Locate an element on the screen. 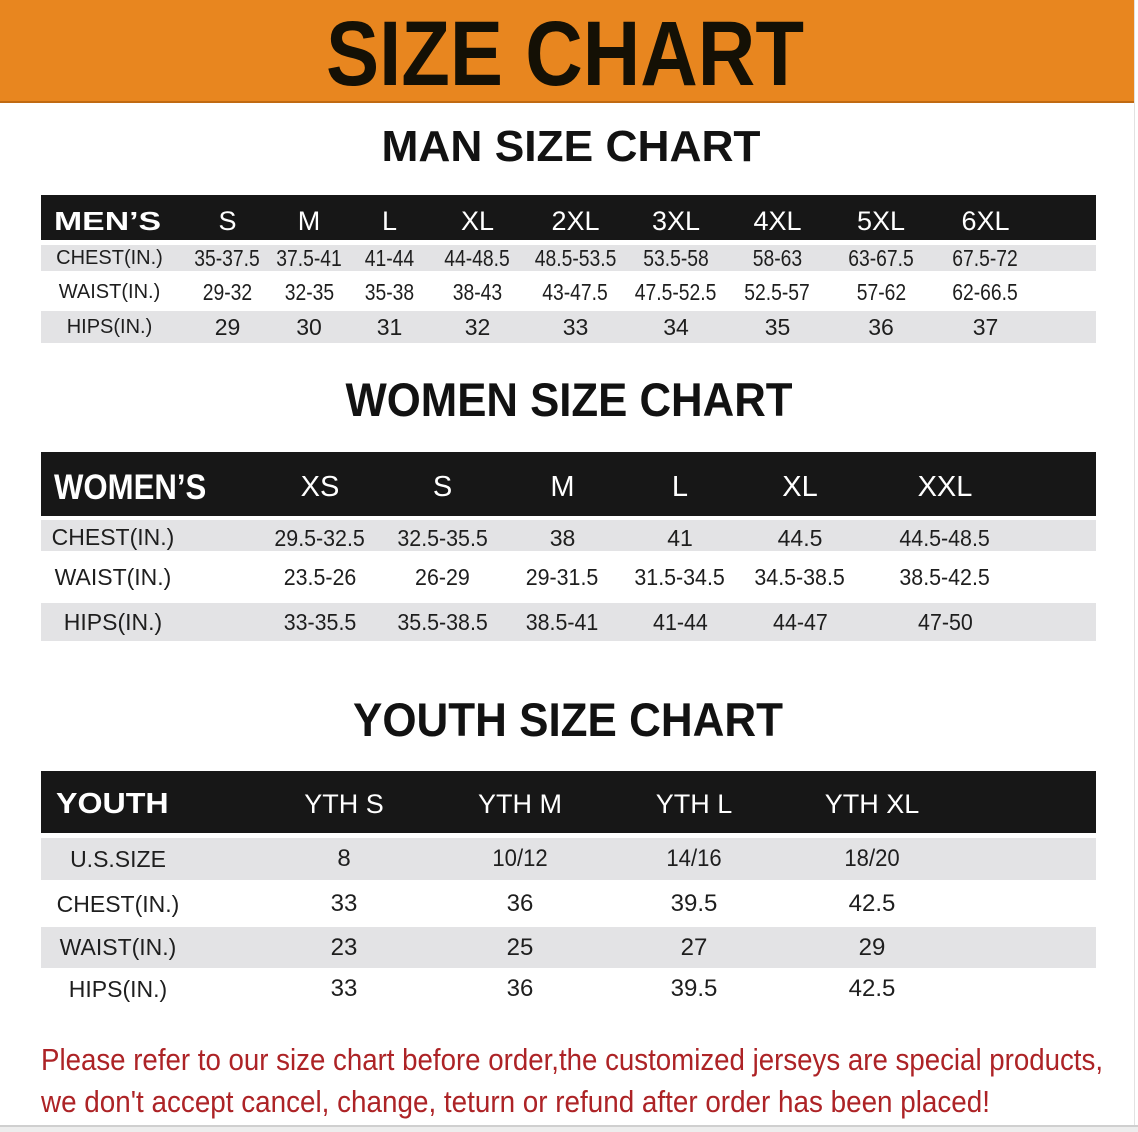 The width and height of the screenshot is (1138, 1132). svg-text: YOUTH SIZE CHART is located at coordinates (568, 719).